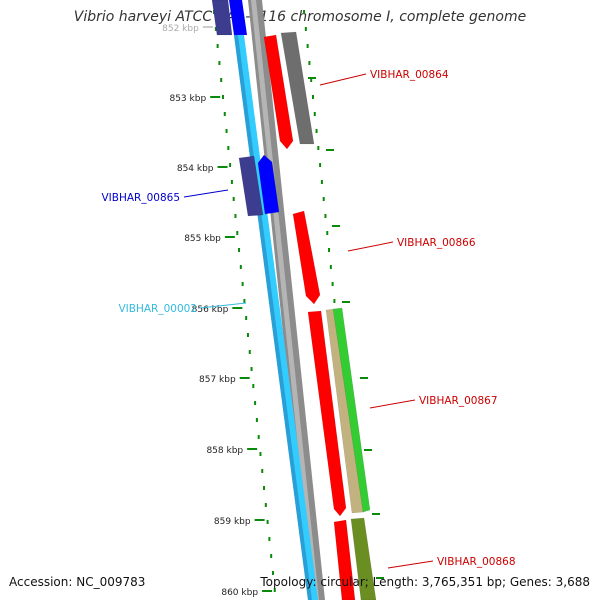 This screenshot has width=600, height=600. What do you see at coordinates (476, 562) in the screenshot?
I see `gene-label: VIBHAR_00868` at bounding box center [476, 562].